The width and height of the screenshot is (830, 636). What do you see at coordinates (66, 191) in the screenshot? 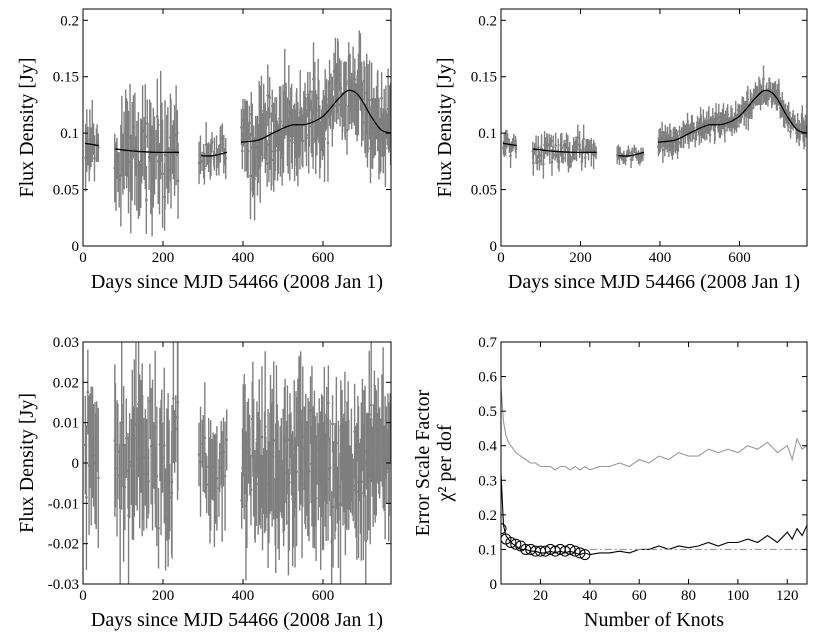
I see `y-tick-label: 0.05` at bounding box center [66, 191].